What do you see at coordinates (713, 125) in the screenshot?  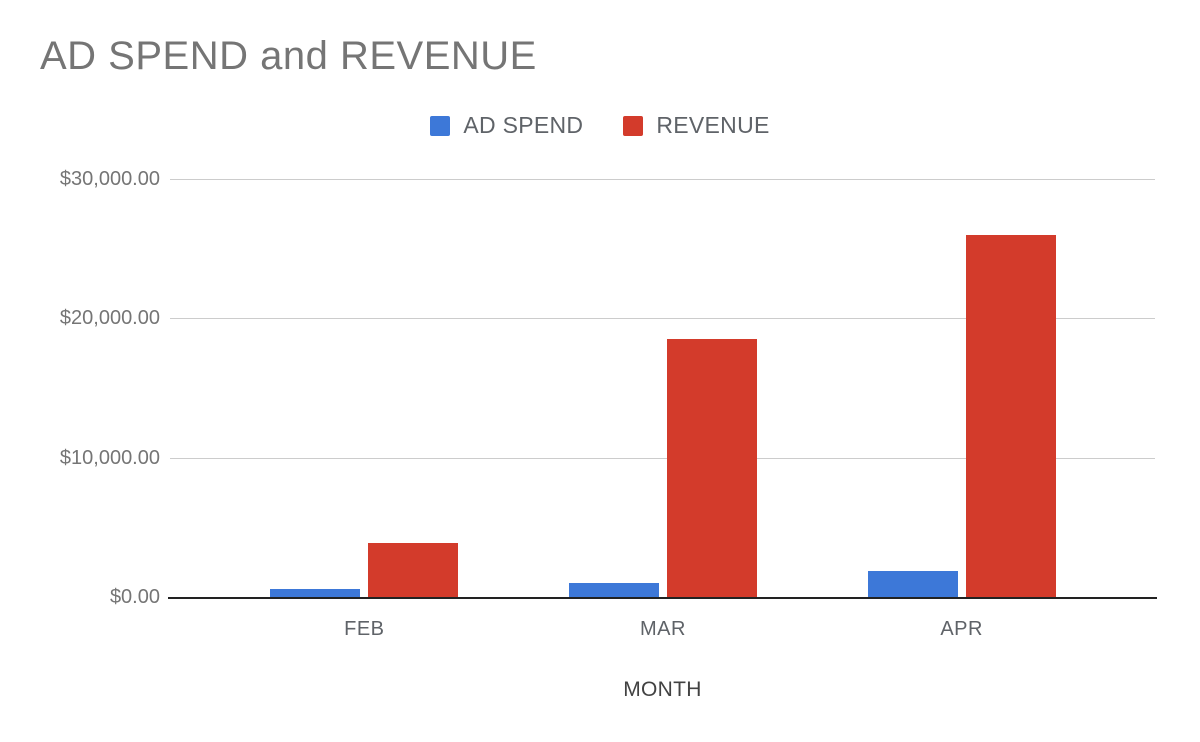 I see `legend-label-revenue: REVENUE` at bounding box center [713, 125].